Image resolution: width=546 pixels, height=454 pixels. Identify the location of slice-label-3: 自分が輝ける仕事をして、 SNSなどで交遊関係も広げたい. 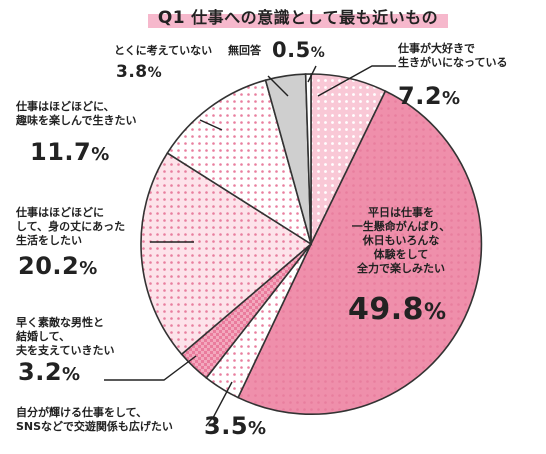
(94, 420).